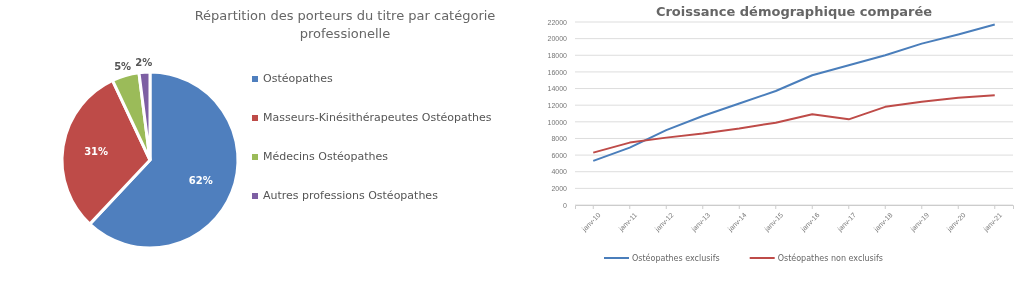 The image size is (1024, 286). I want to click on legend-label: Ostéopathes, so click(298, 78).